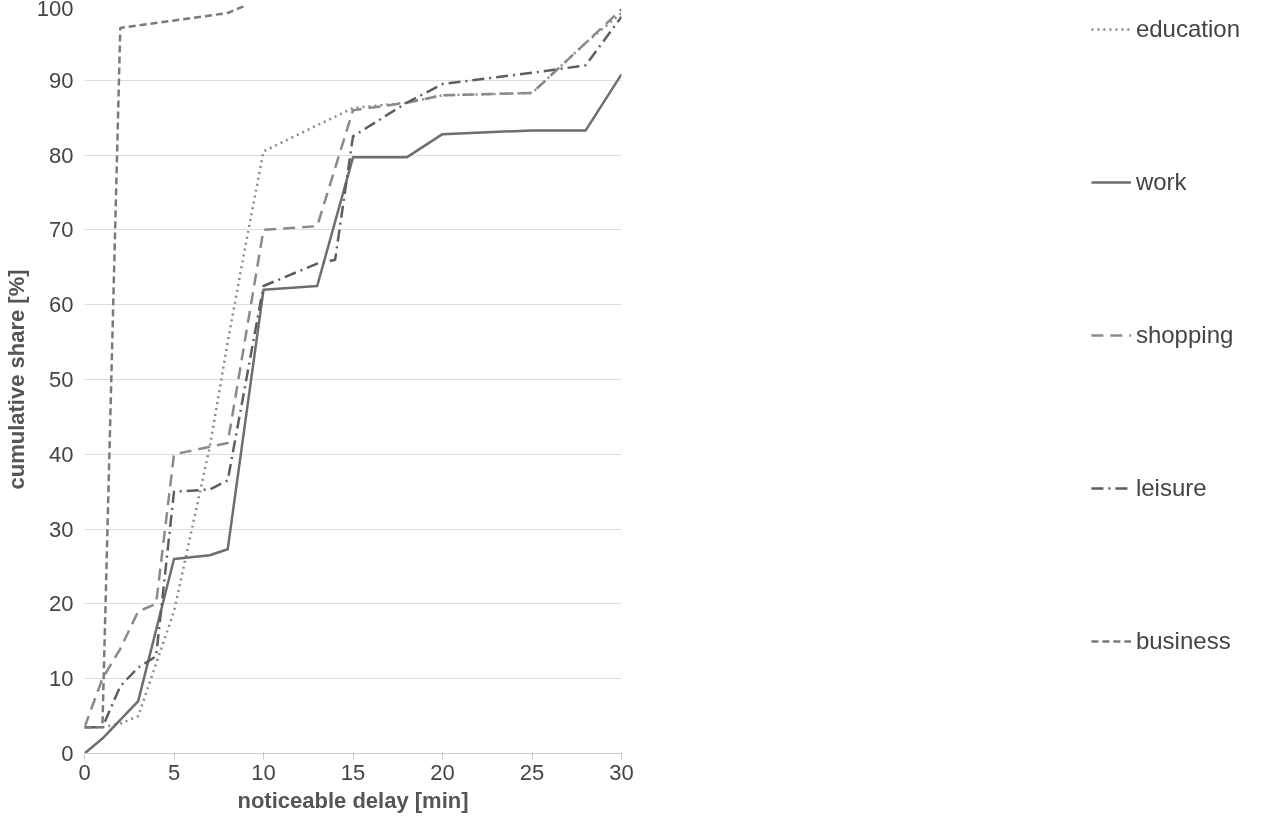 The width and height of the screenshot is (1261, 827). I want to click on y-tick-label: 70, so click(61, 230).